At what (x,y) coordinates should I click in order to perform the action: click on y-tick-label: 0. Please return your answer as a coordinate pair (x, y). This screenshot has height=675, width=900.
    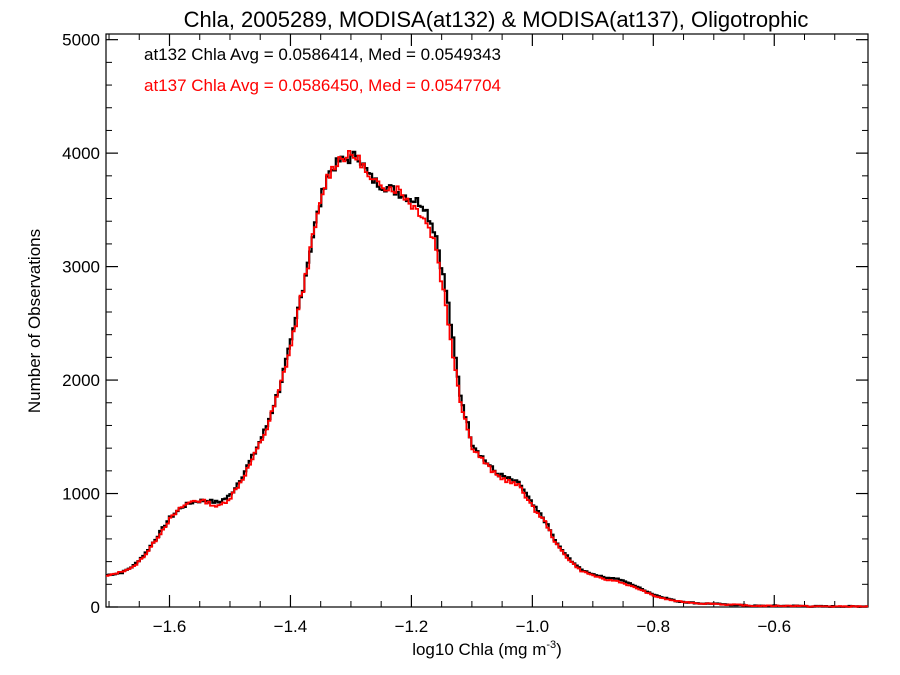
    Looking at the image, I should click on (95, 607).